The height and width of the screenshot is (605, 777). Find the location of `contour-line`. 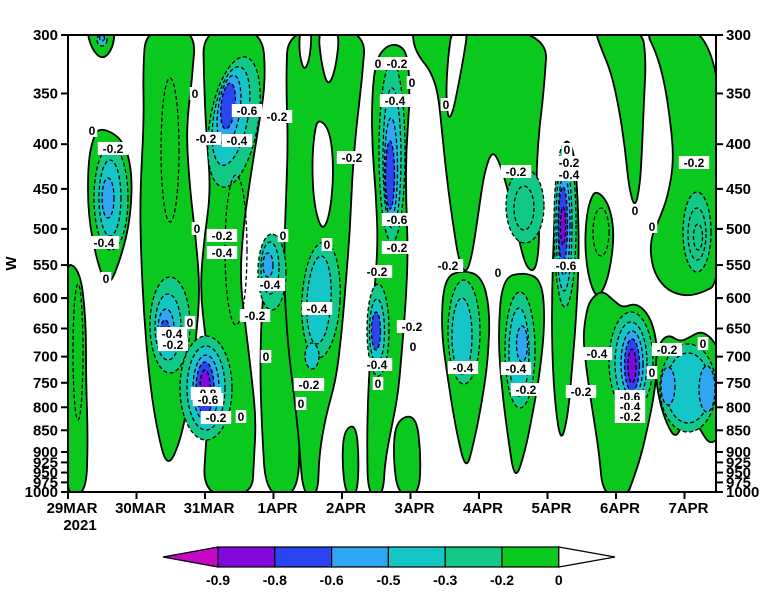

contour-line is located at coordinates (170, 150).